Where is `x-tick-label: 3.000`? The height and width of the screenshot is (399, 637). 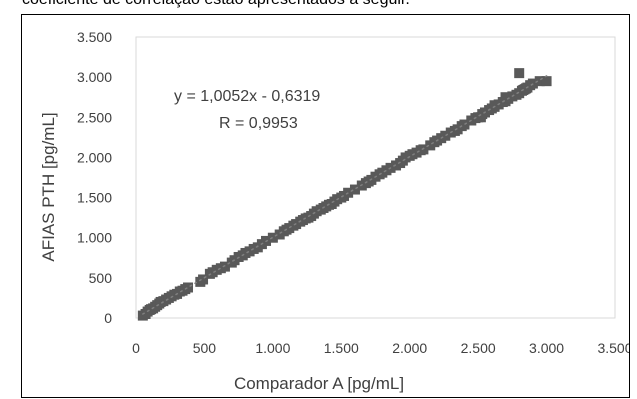 x-tick-label: 3.000 is located at coordinates (546, 348).